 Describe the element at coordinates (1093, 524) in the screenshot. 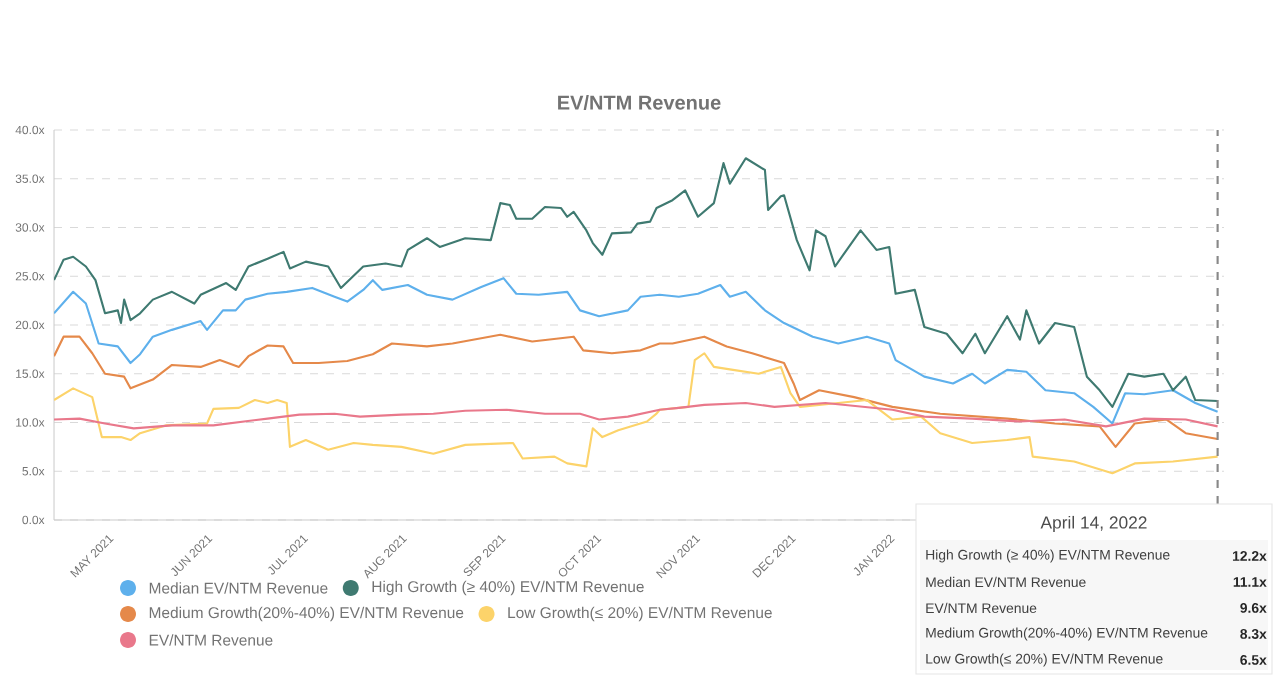

I see `annotation: April 14, 2022` at that location.